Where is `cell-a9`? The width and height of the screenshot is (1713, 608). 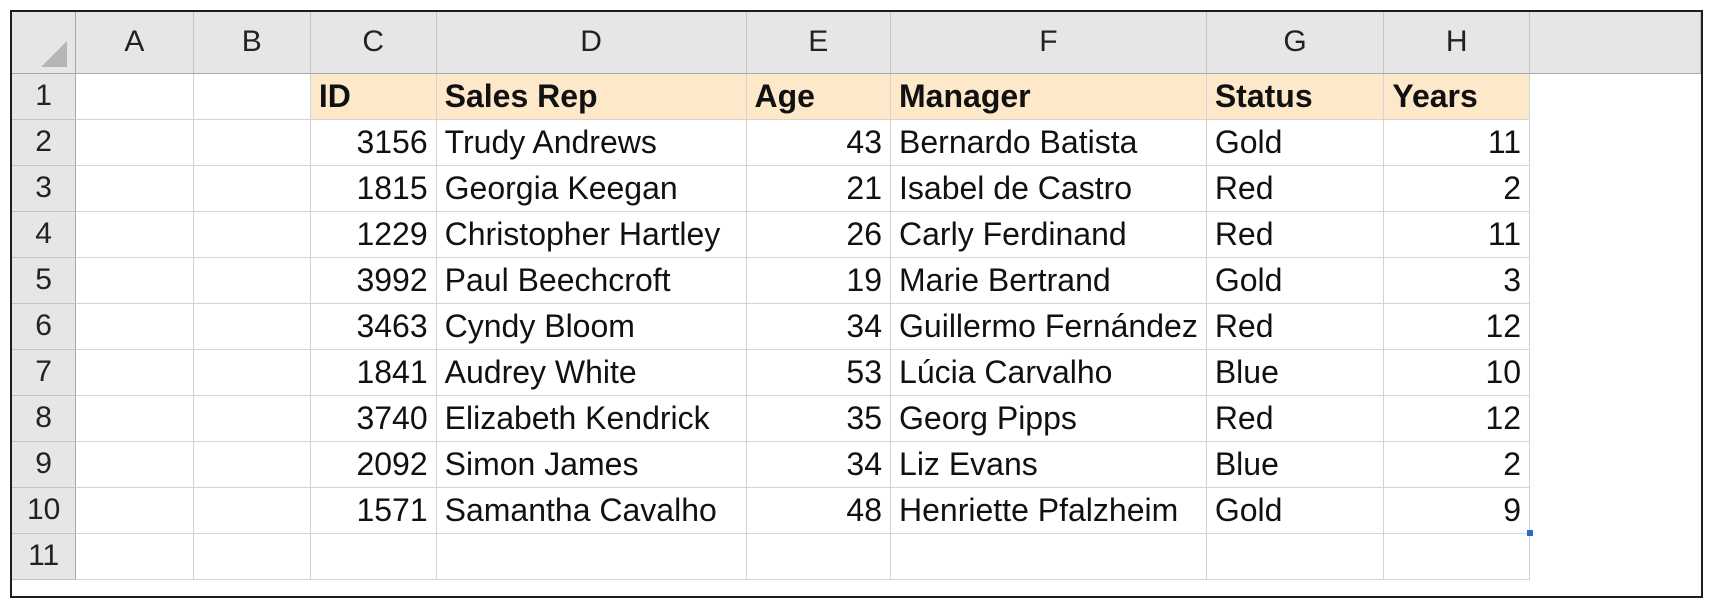 cell-a9 is located at coordinates (134, 464).